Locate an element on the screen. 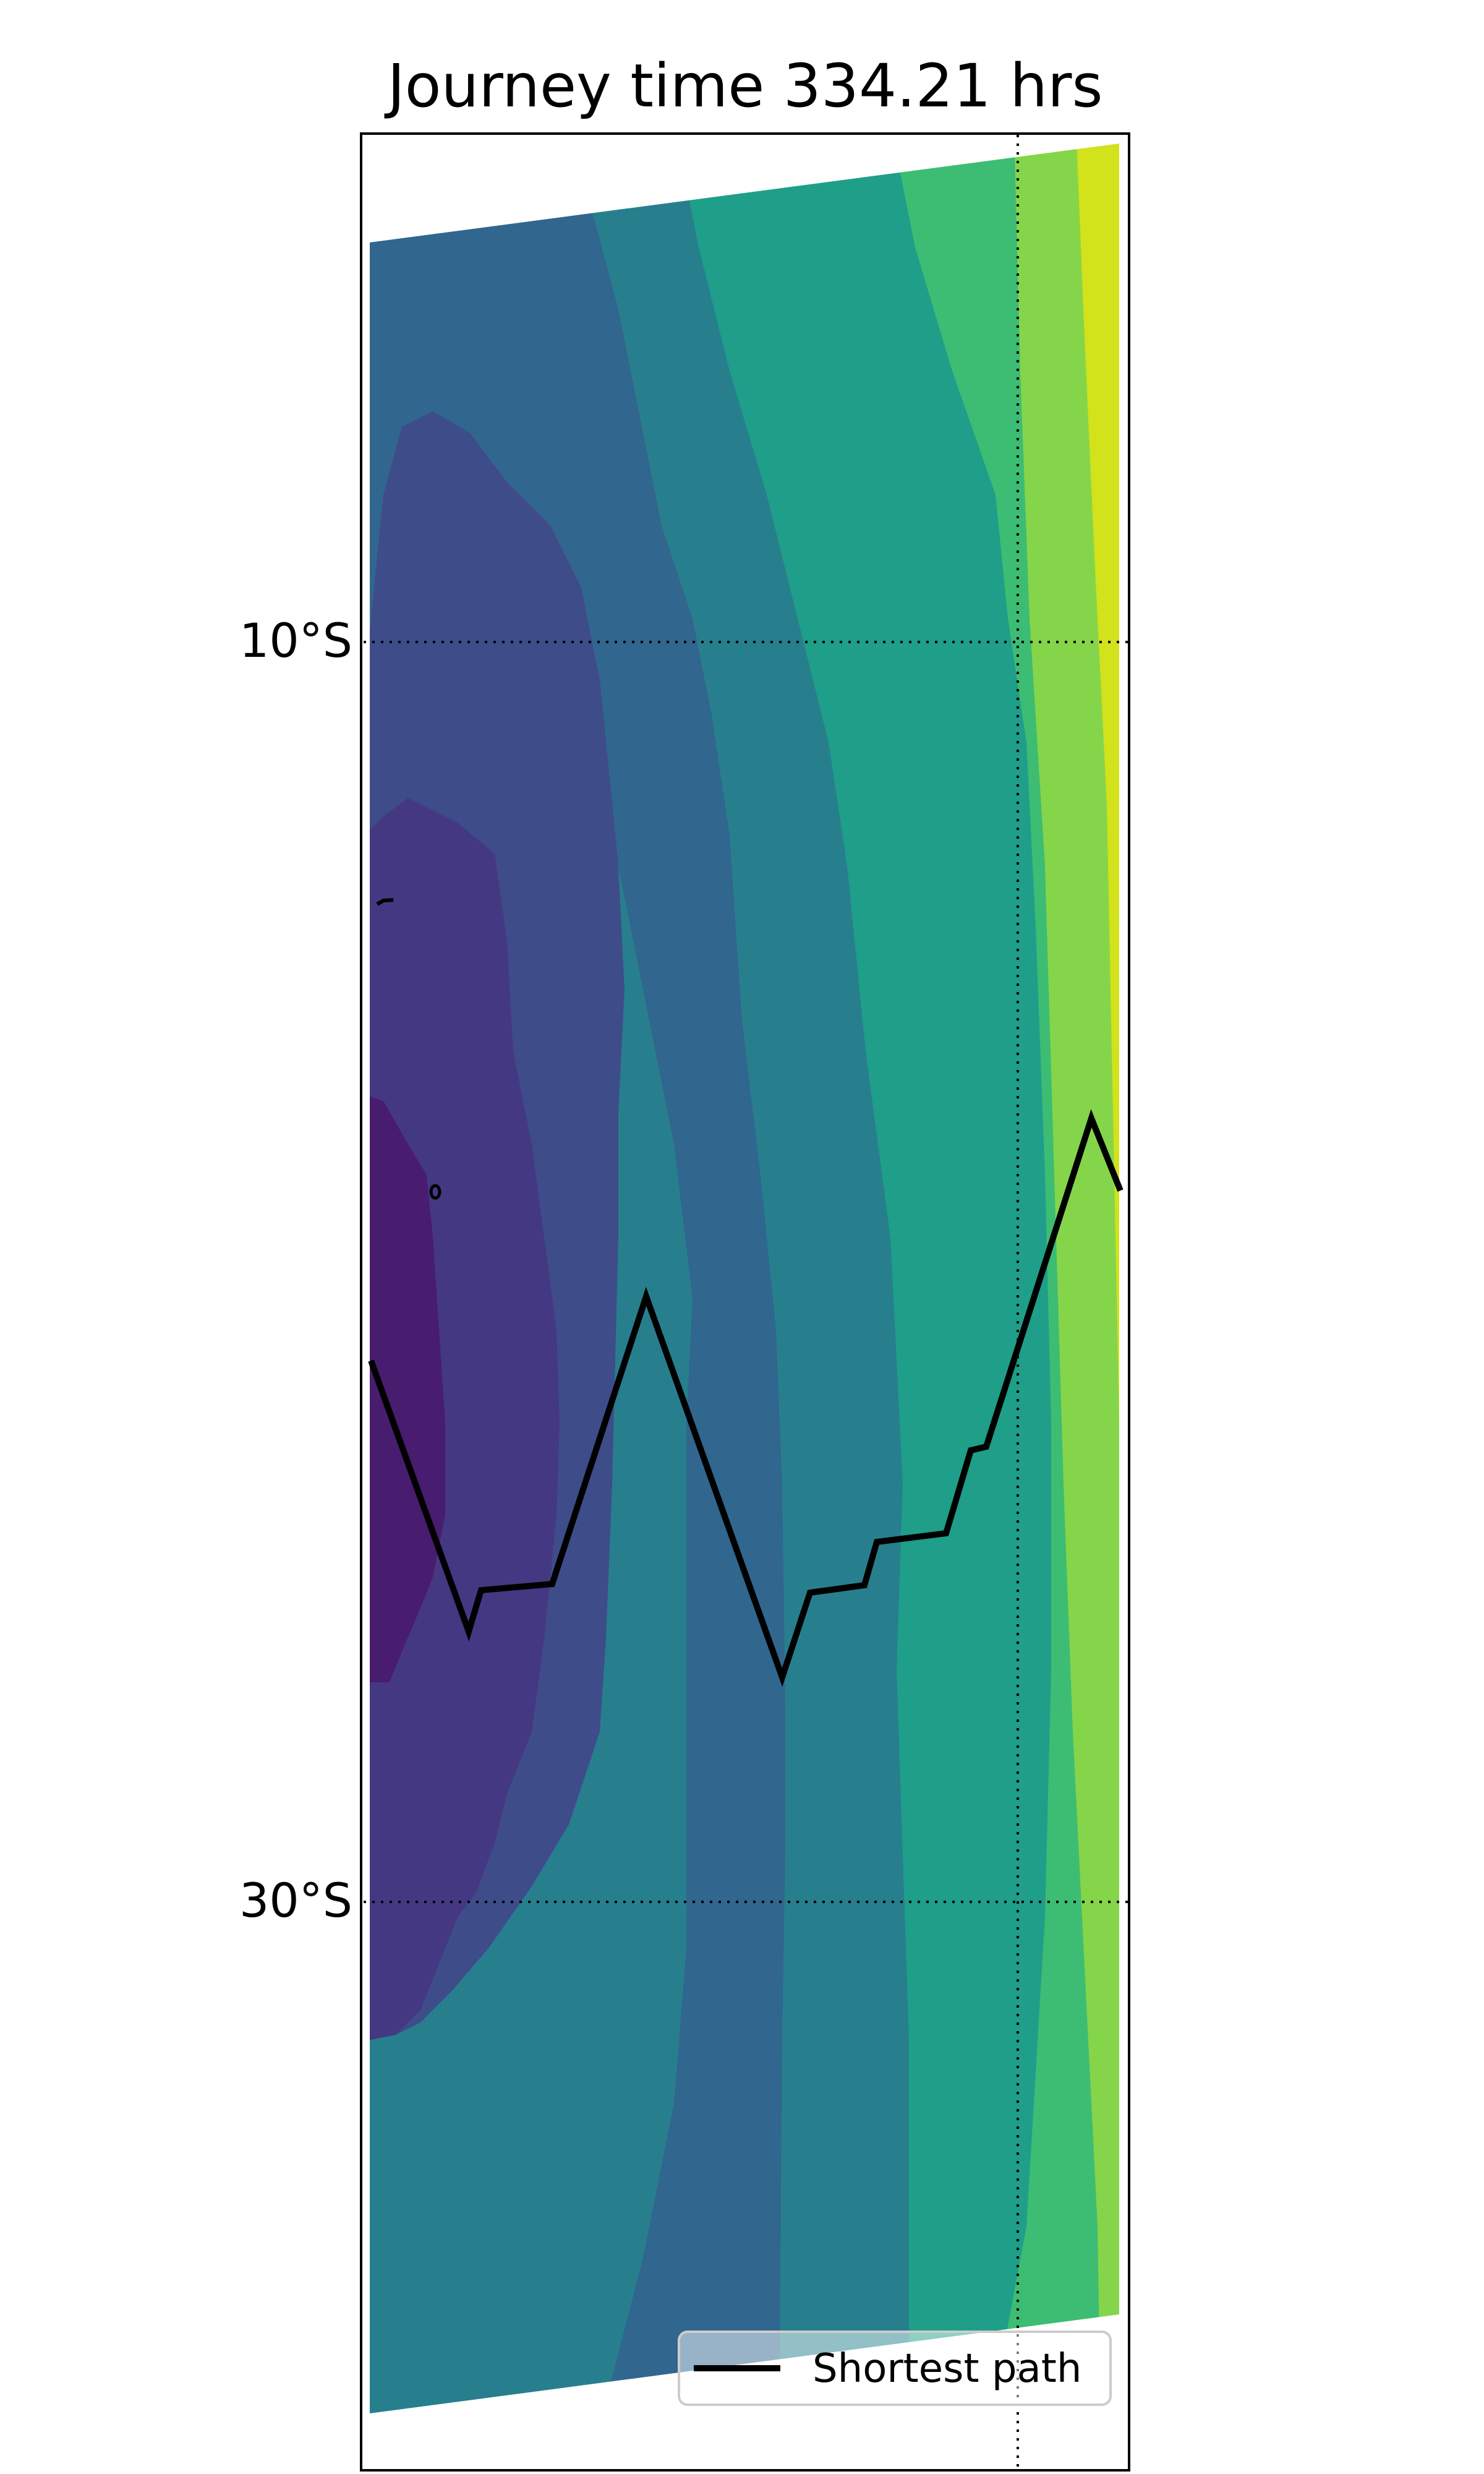 The width and height of the screenshot is (1484, 2474). chart-title: Journey time 334.21 hrs is located at coordinates (743, 86).